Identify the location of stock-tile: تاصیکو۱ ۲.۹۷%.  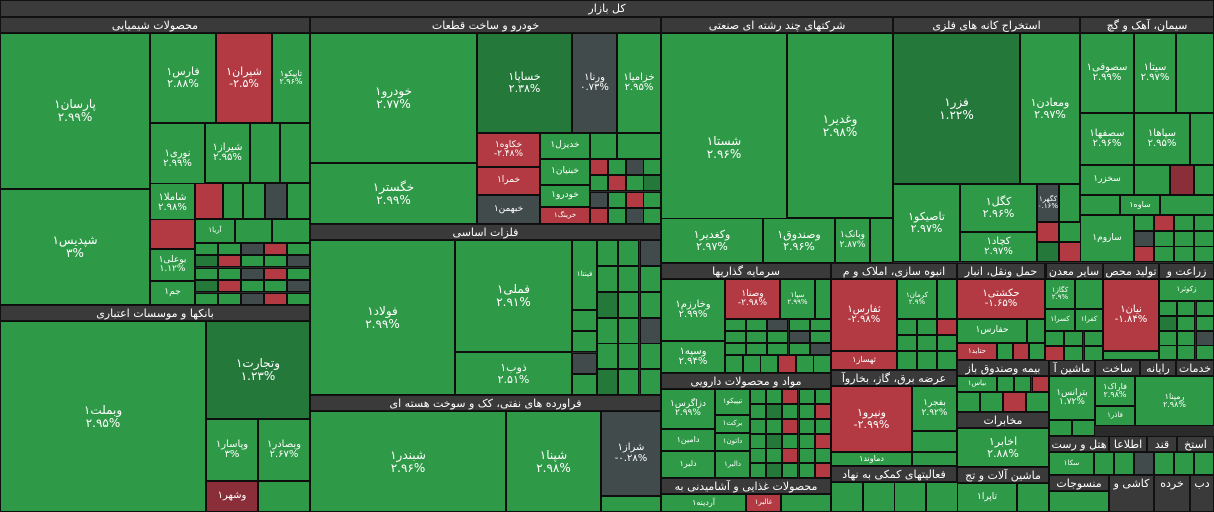
(926, 223).